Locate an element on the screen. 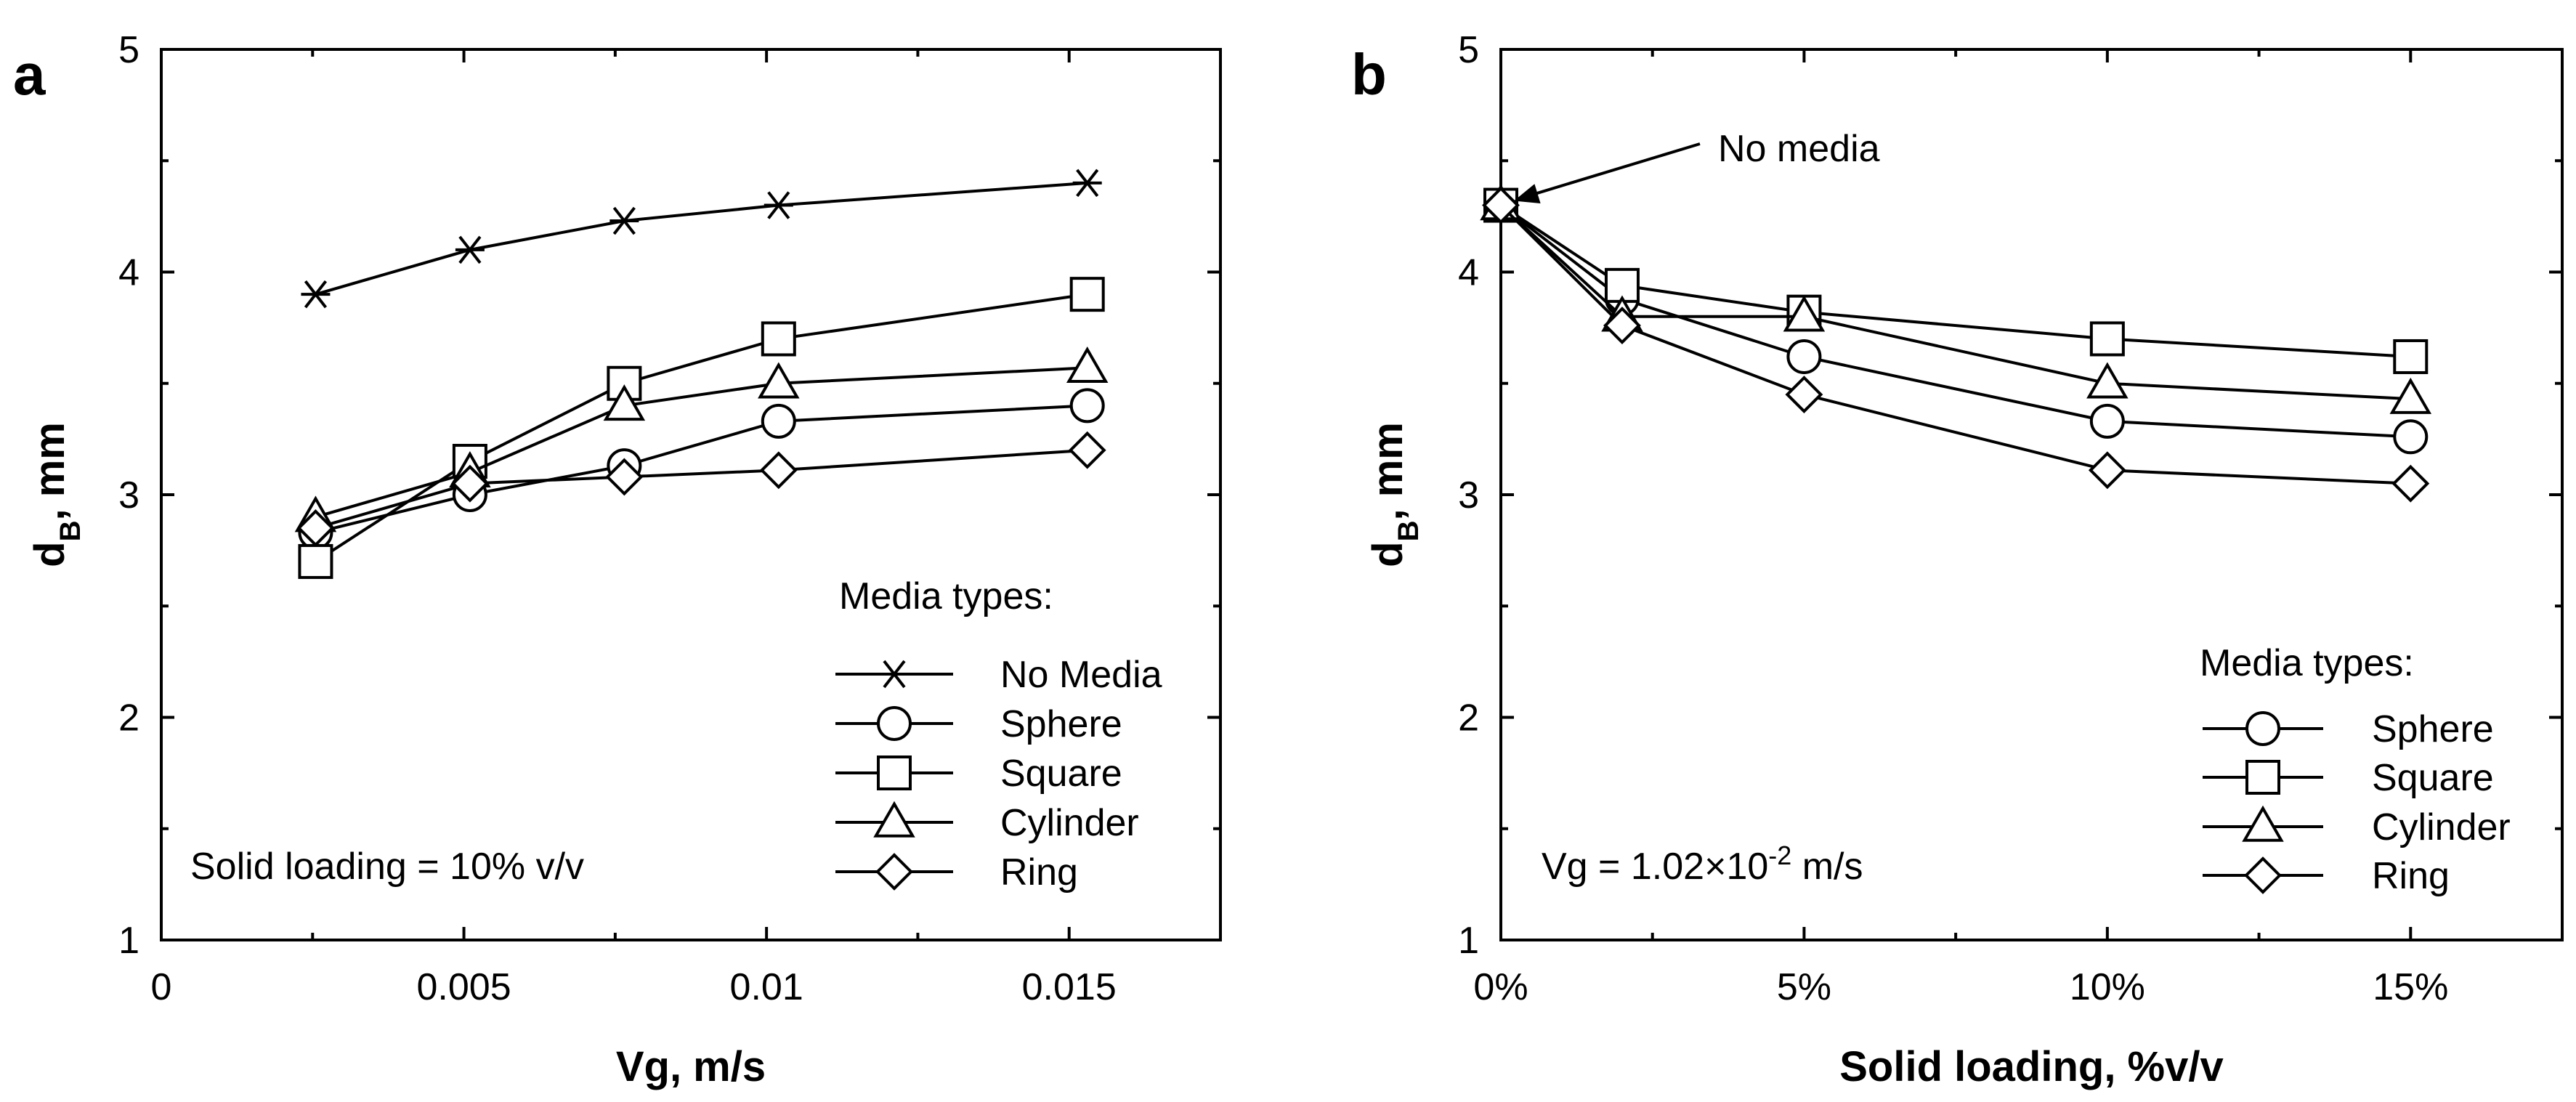  panel-letter: b is located at coordinates (1369, 75).